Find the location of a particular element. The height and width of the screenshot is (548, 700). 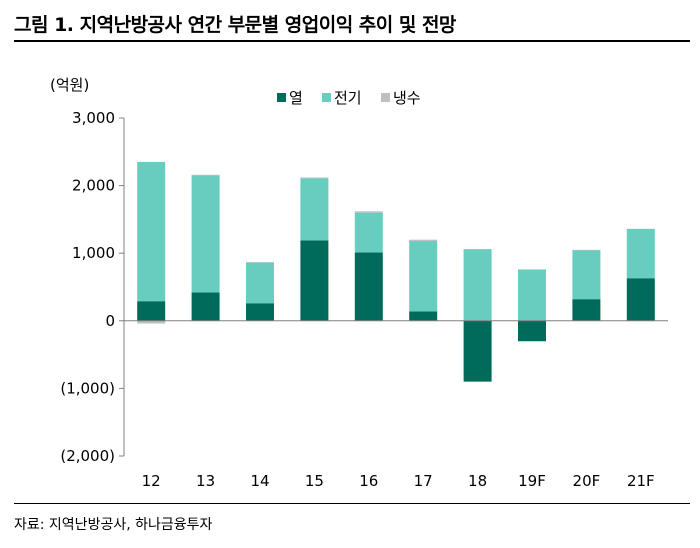

bar-heat-19F is located at coordinates (532, 331).